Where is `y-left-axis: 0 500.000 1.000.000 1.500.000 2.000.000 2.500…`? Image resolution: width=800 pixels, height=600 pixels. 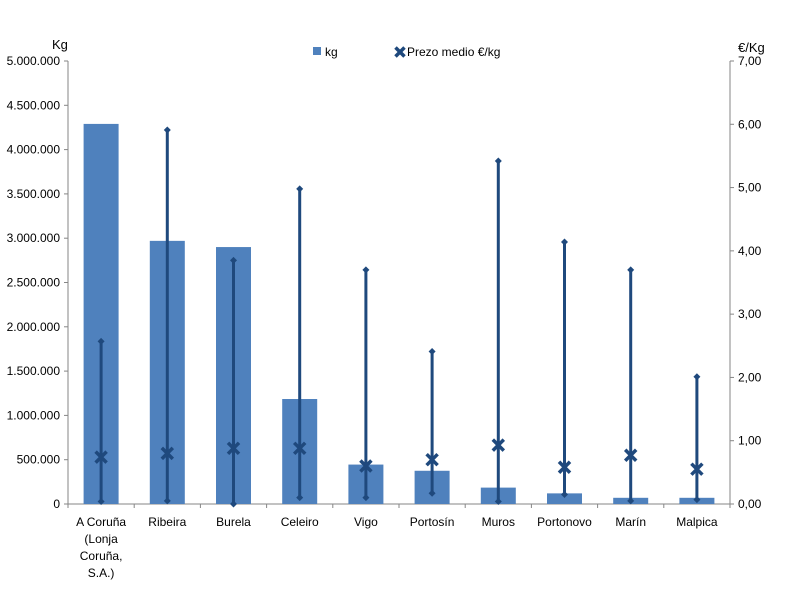 y-left-axis: 0 500.000 1.000.000 1.500.000 2.000.000 2.500… is located at coordinates (38, 282).